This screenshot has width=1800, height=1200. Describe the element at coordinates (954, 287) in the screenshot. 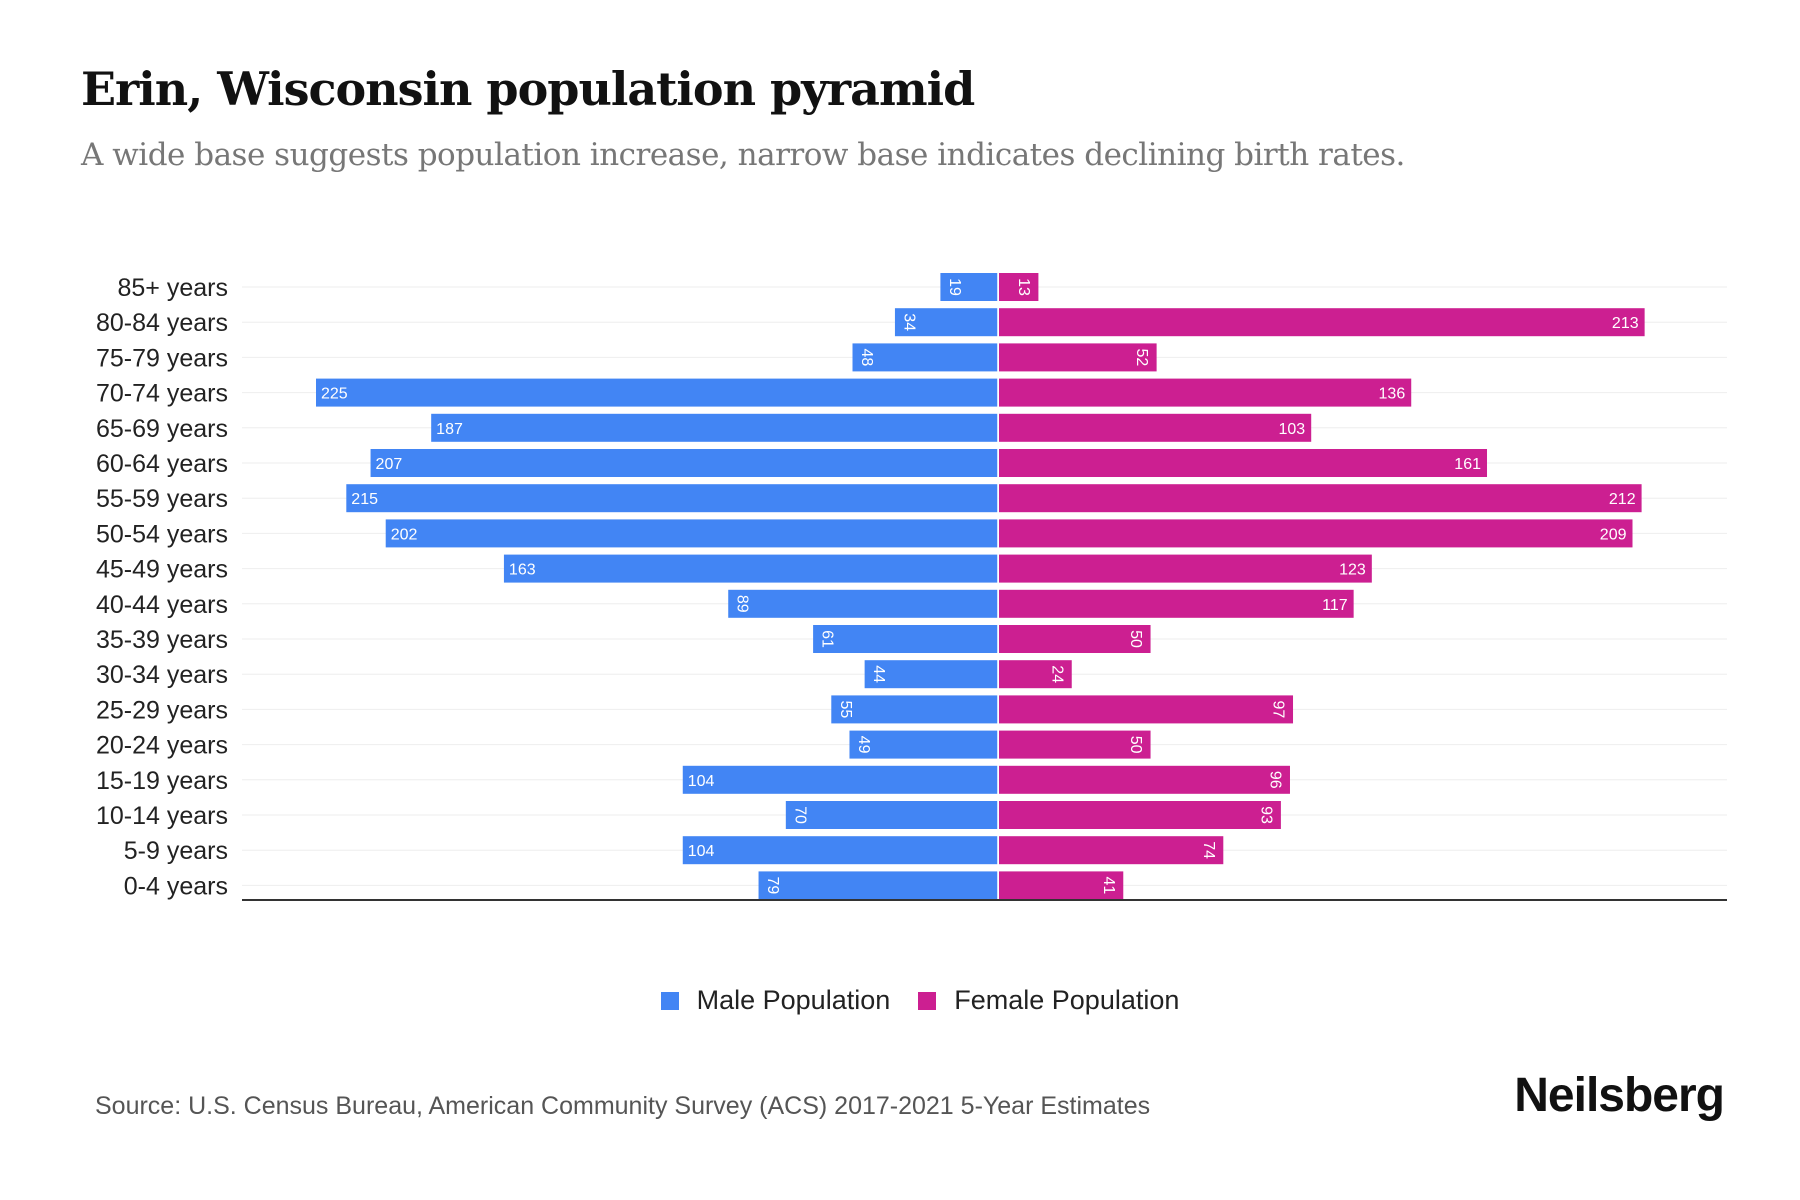

I see `data-label: 19` at that location.